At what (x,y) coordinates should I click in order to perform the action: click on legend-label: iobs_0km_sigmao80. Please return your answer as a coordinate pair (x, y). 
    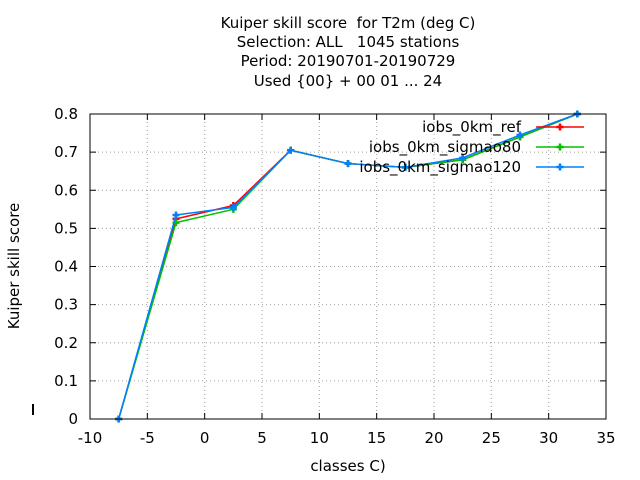
    Looking at the image, I should click on (445, 147).